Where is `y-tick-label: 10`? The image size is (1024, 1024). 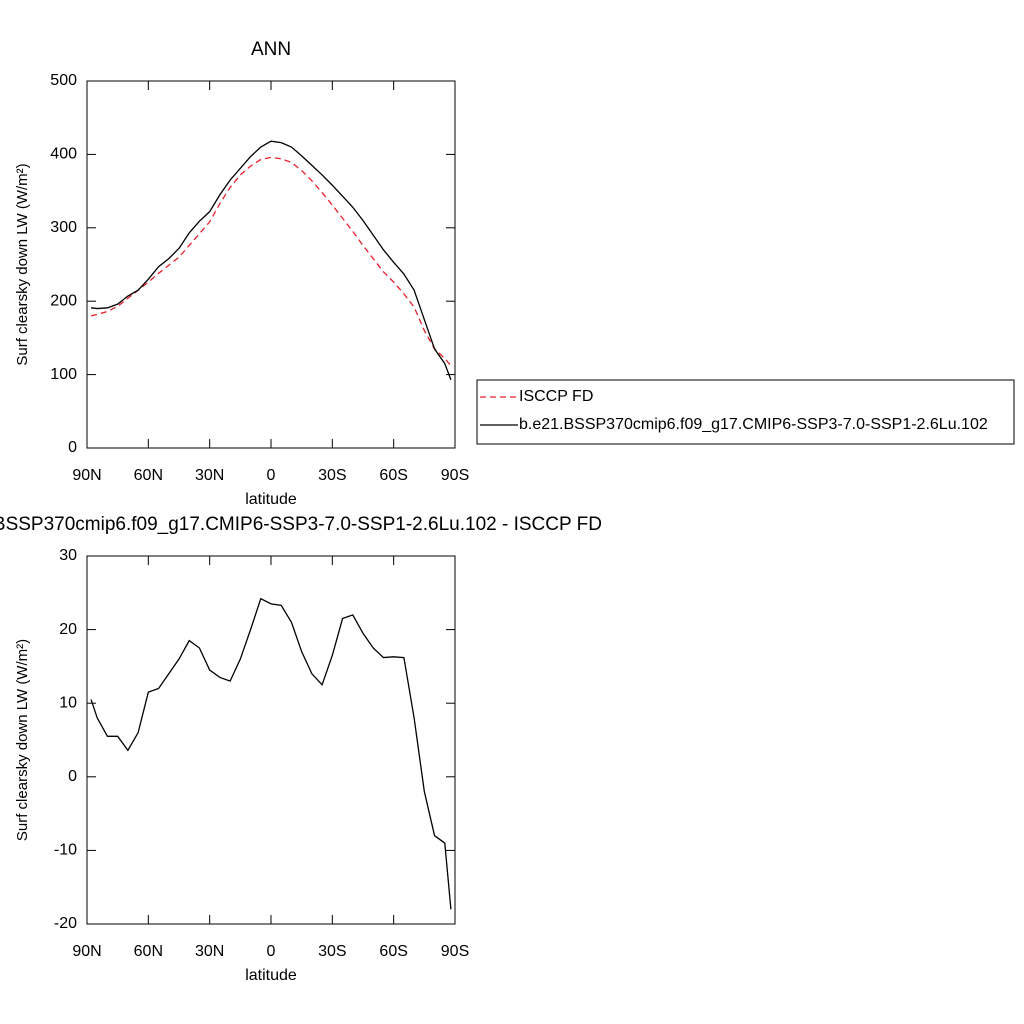
y-tick-label: 10 is located at coordinates (68, 702).